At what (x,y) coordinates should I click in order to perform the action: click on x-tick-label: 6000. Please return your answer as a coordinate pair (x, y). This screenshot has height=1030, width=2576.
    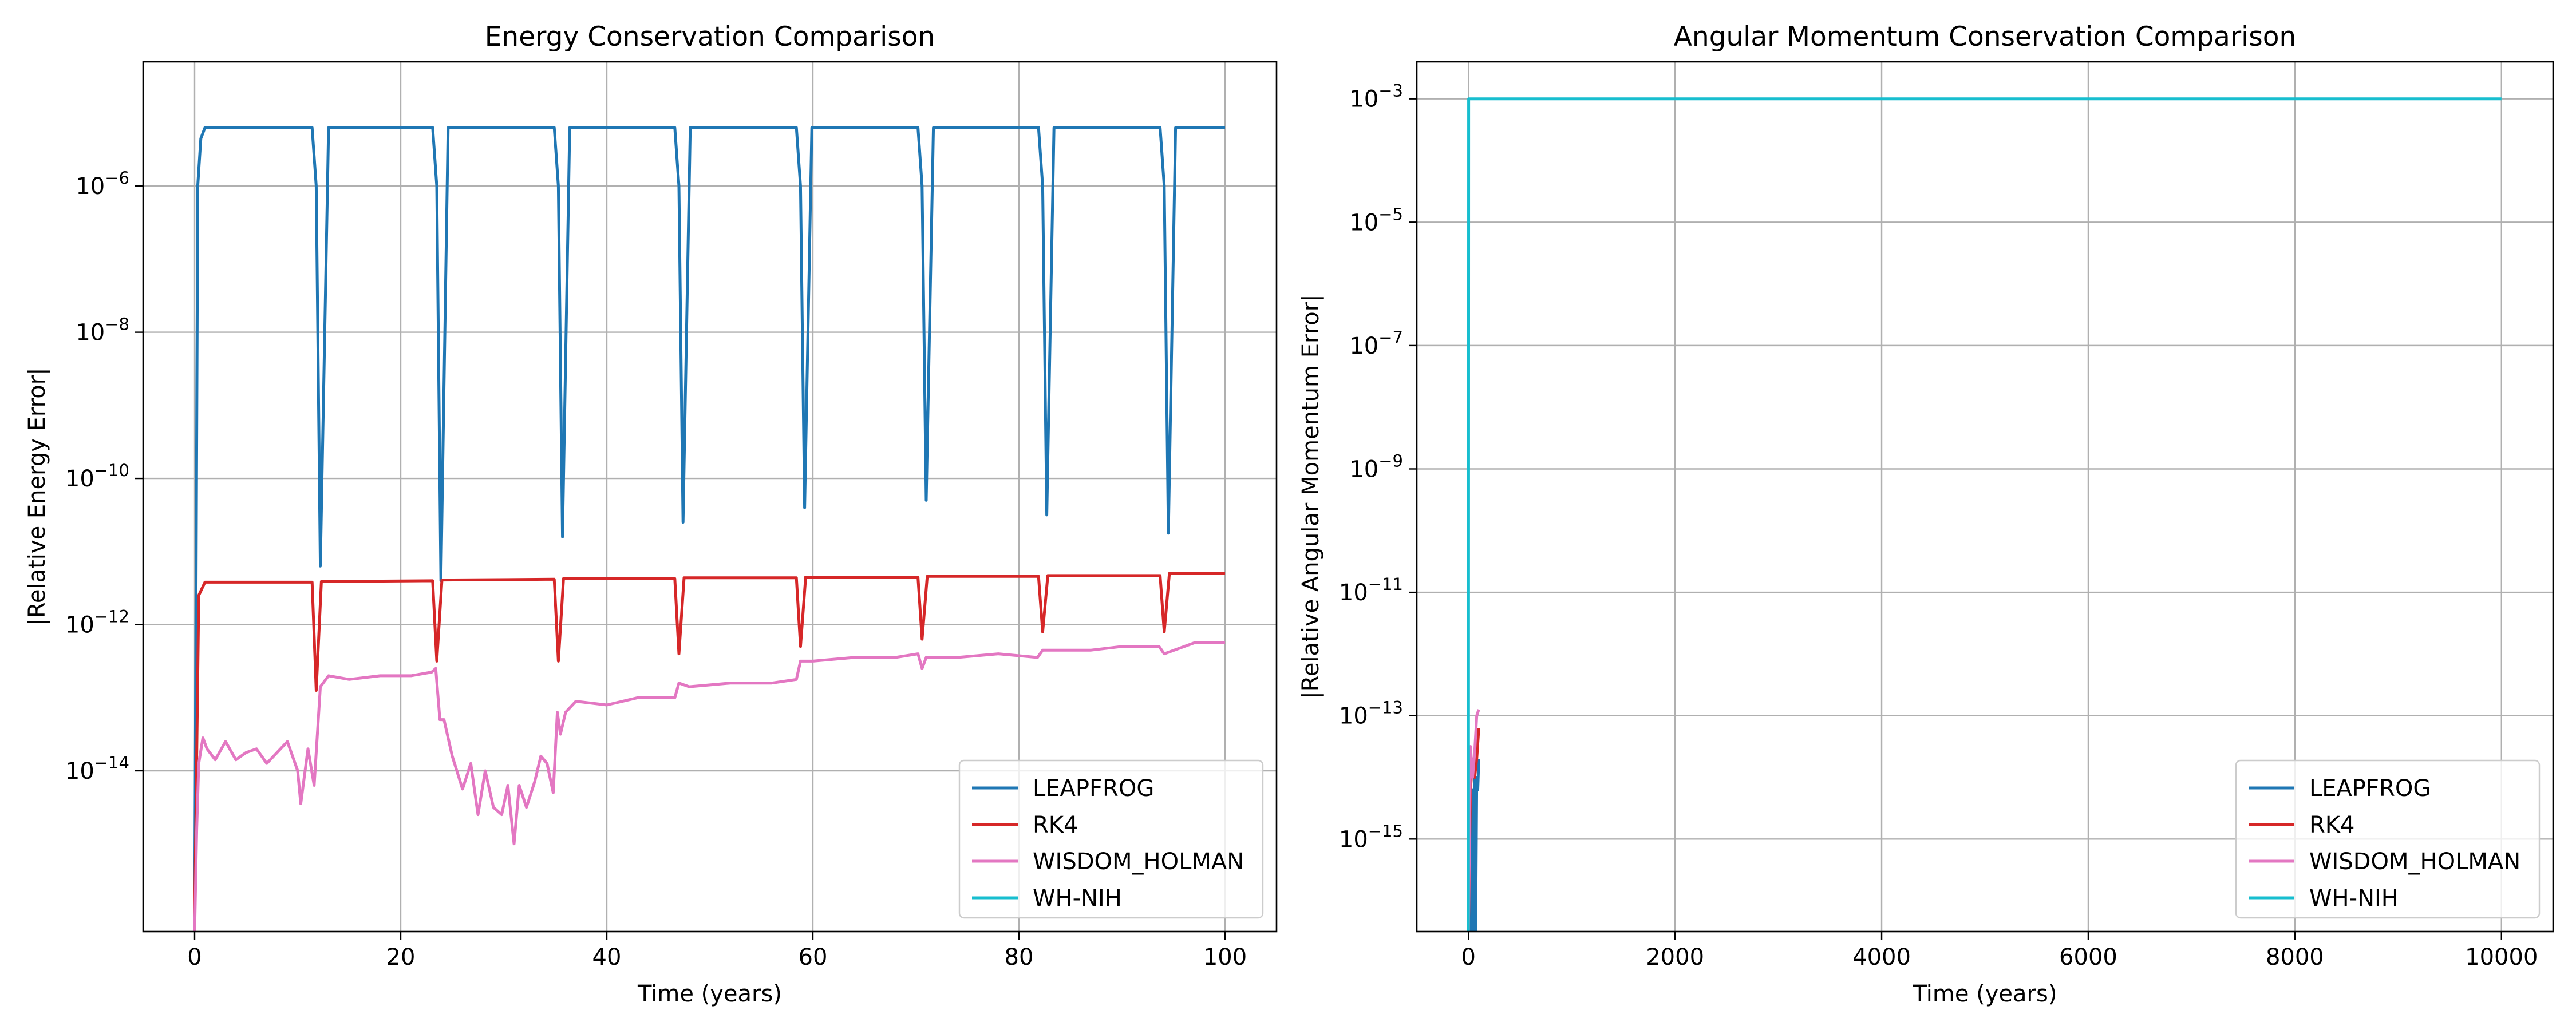
    Looking at the image, I should click on (2088, 957).